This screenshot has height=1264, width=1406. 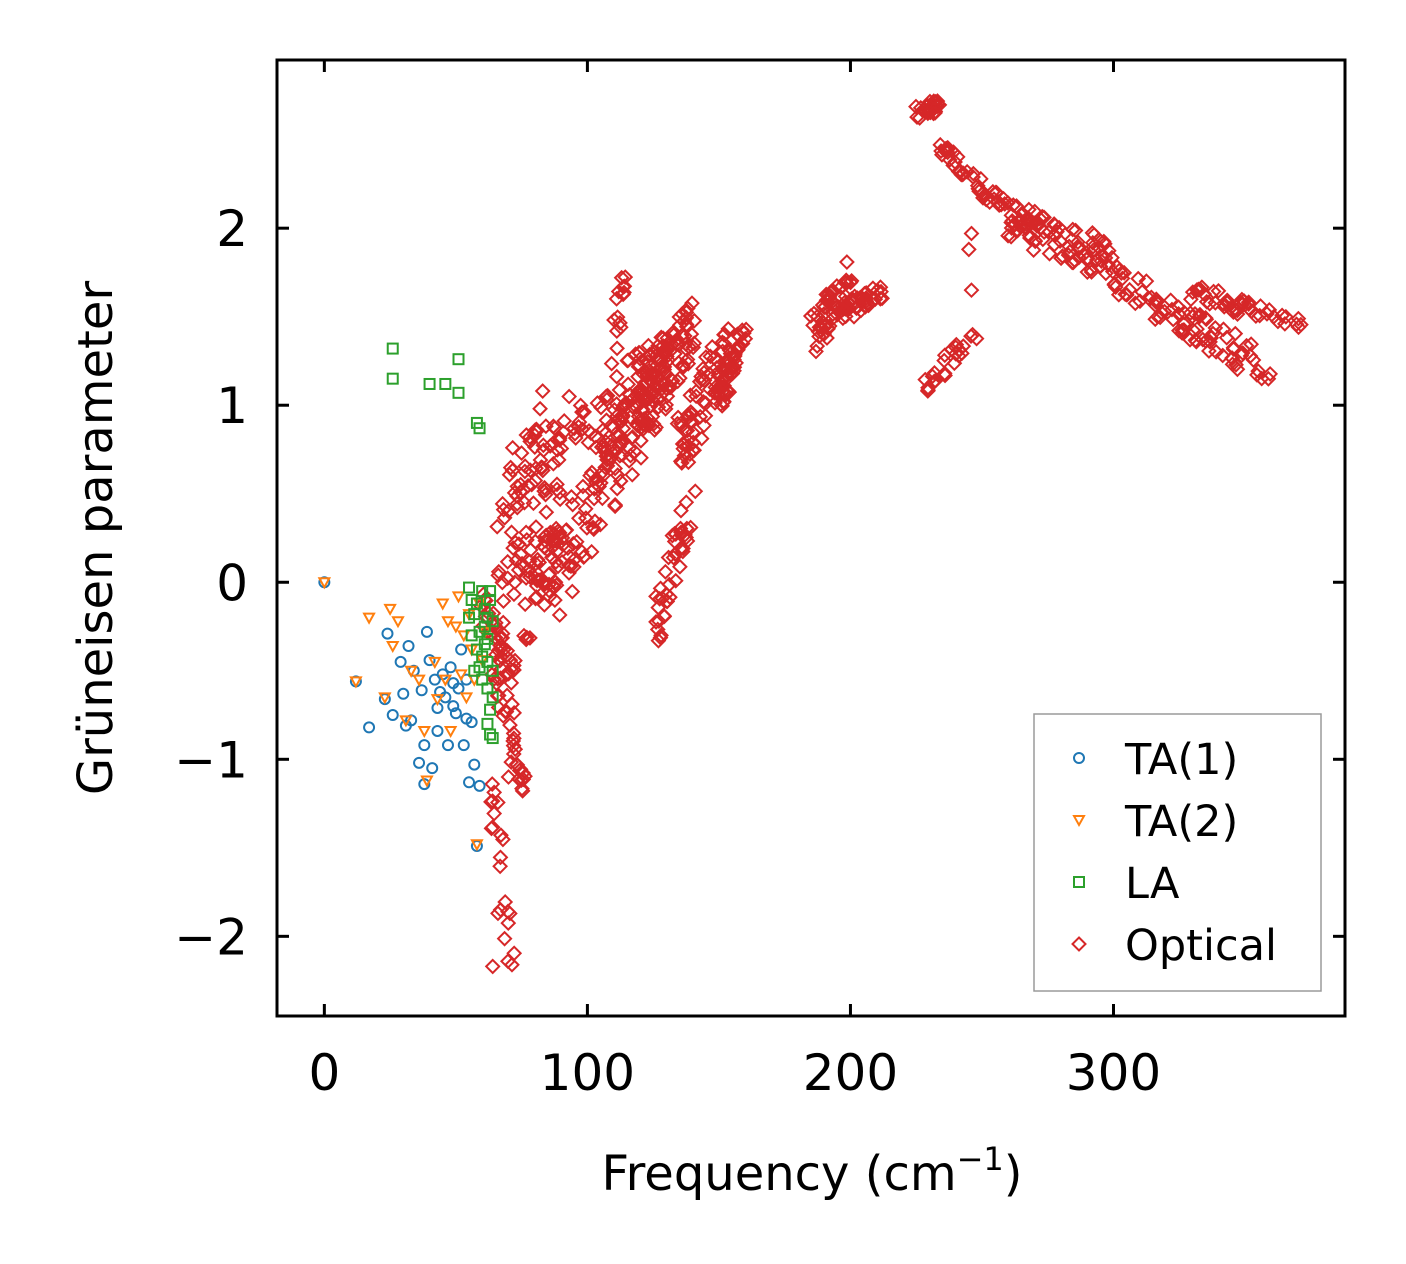 What do you see at coordinates (211, 760) in the screenshot?
I see `y-tick-label: −1` at bounding box center [211, 760].